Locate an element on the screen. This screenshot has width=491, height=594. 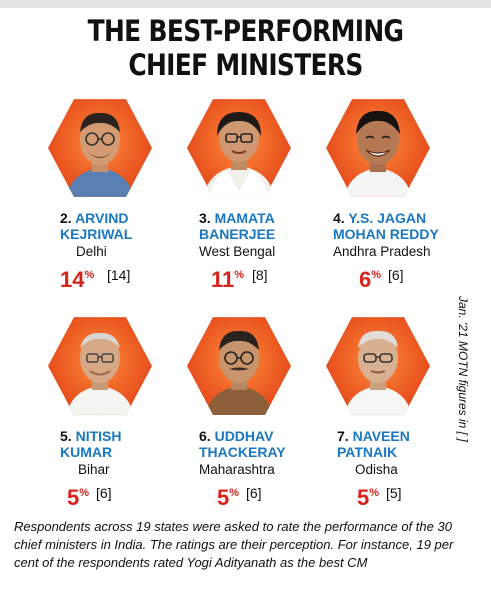
woman-glasses-icon is located at coordinates (239, 154).